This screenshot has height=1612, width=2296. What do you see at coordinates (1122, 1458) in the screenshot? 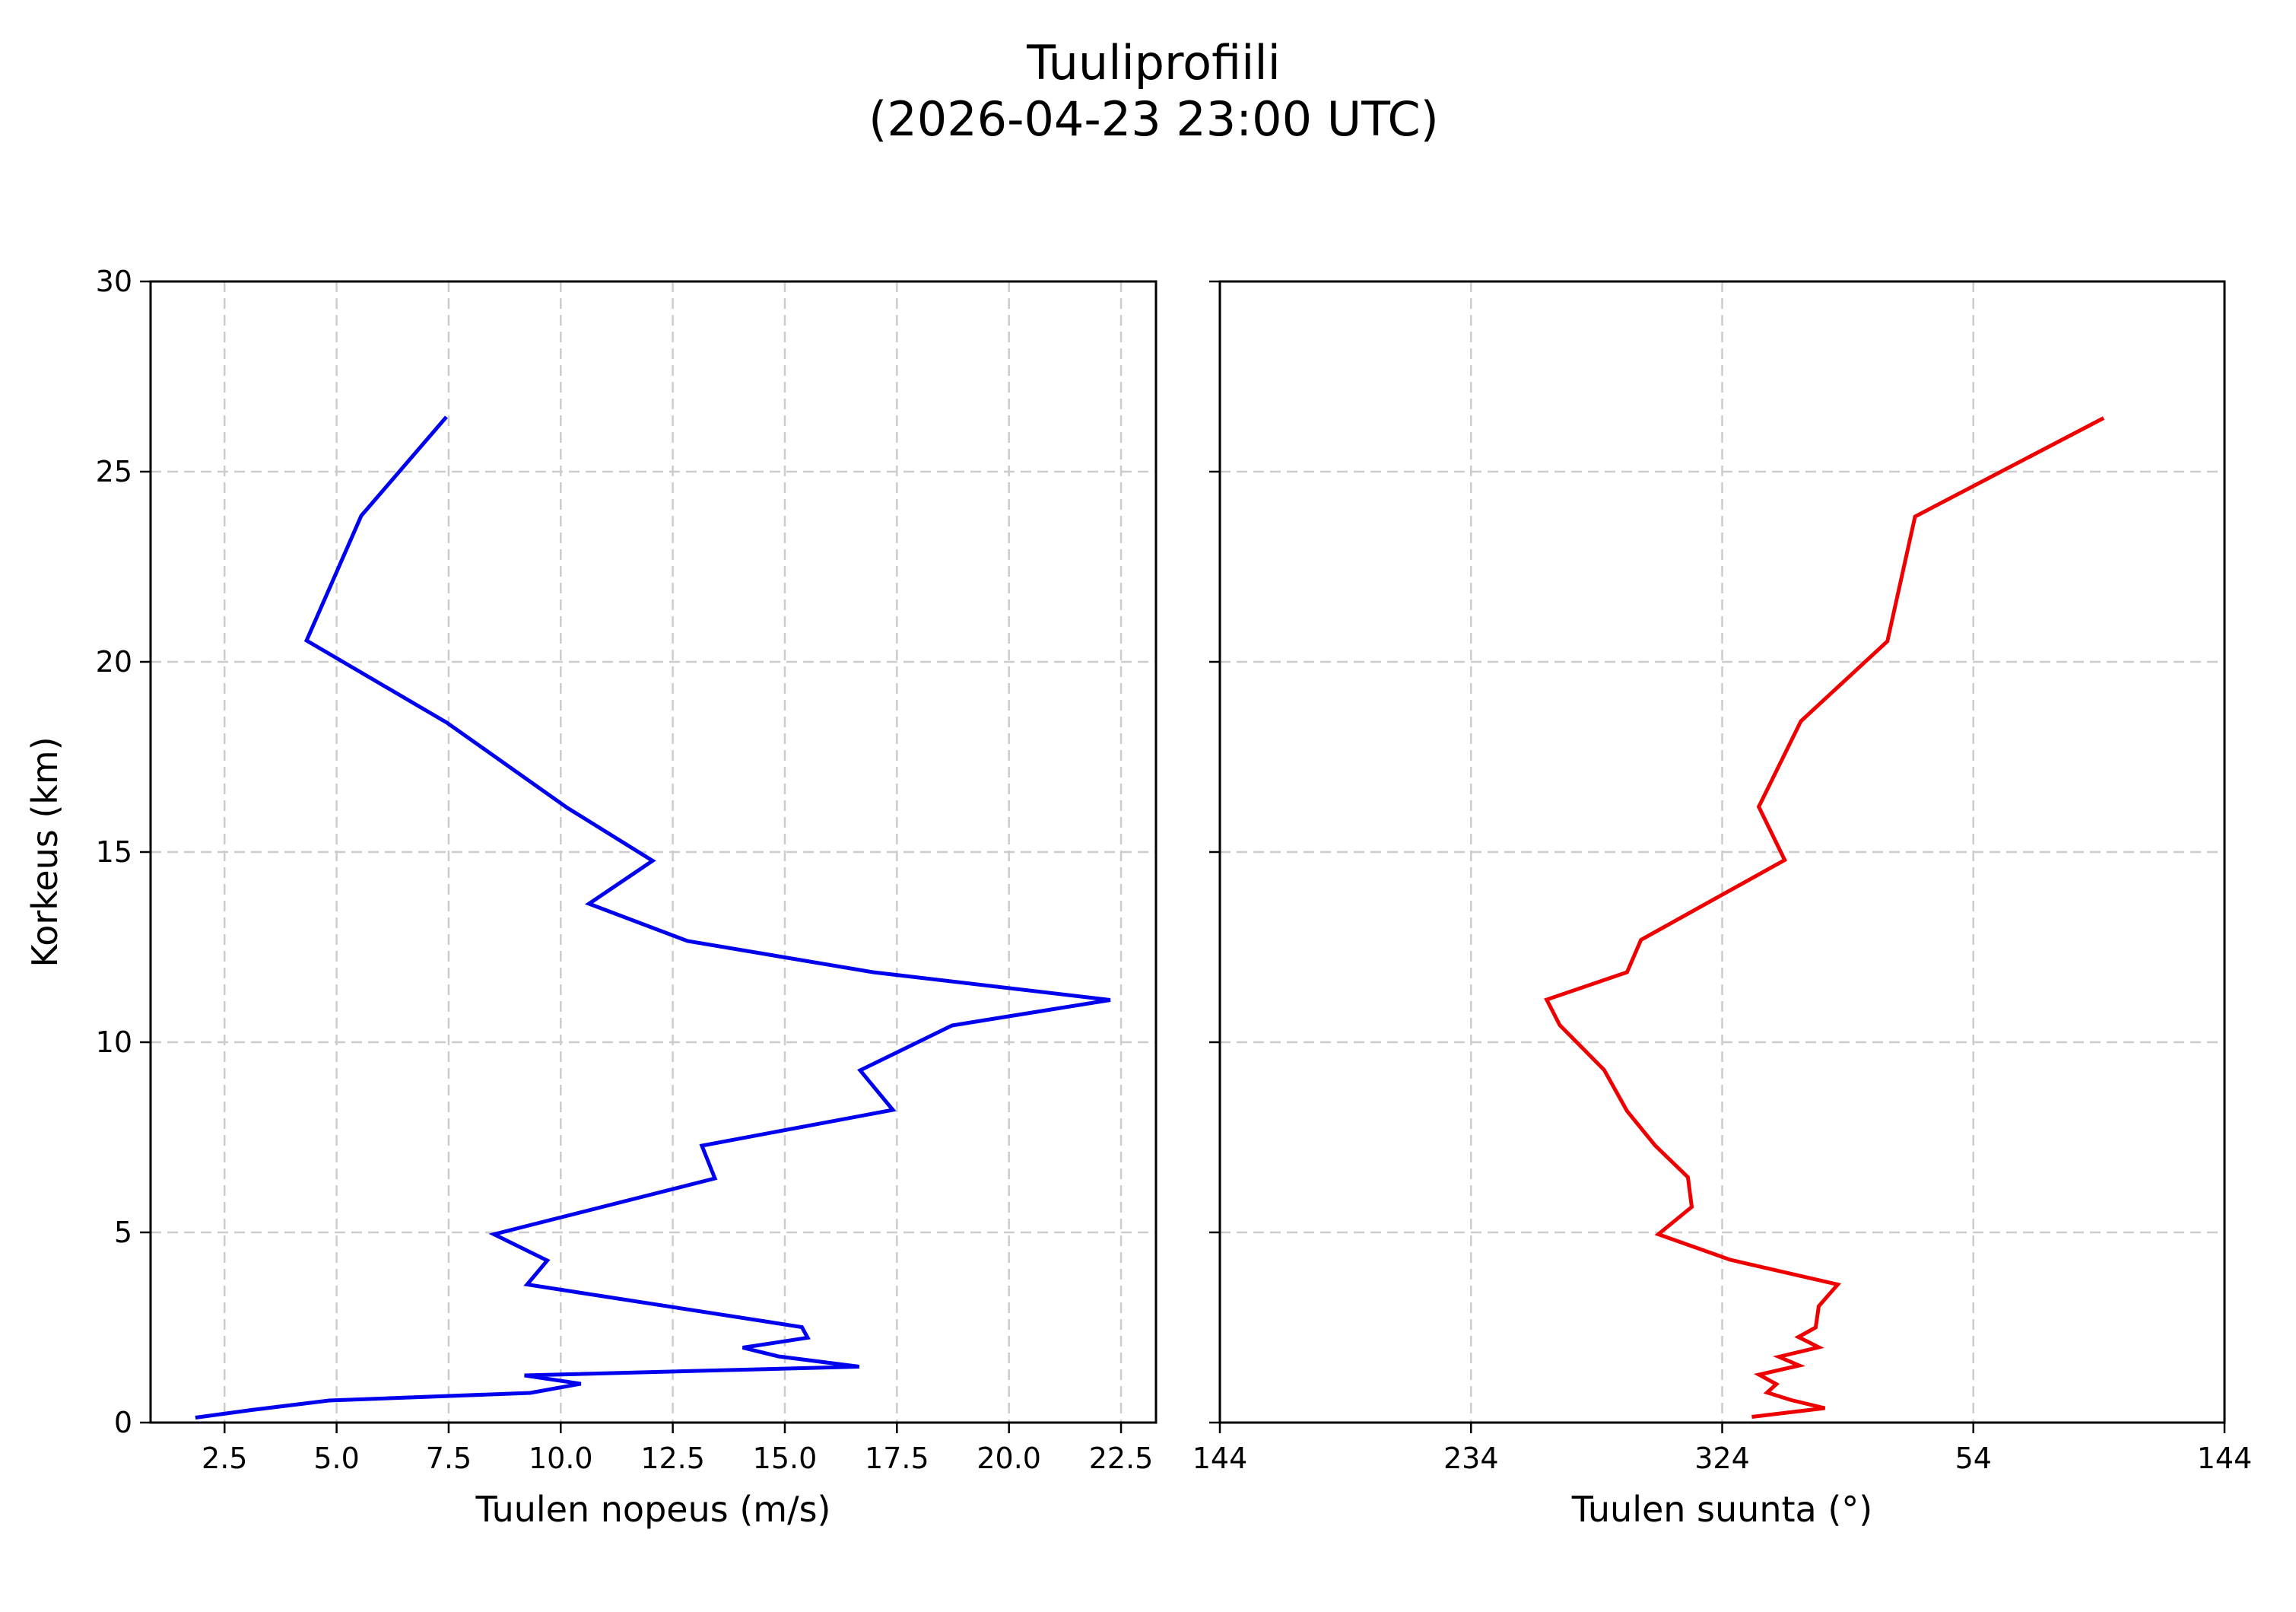
I see `x-tick-label: 22.5` at bounding box center [1122, 1458].